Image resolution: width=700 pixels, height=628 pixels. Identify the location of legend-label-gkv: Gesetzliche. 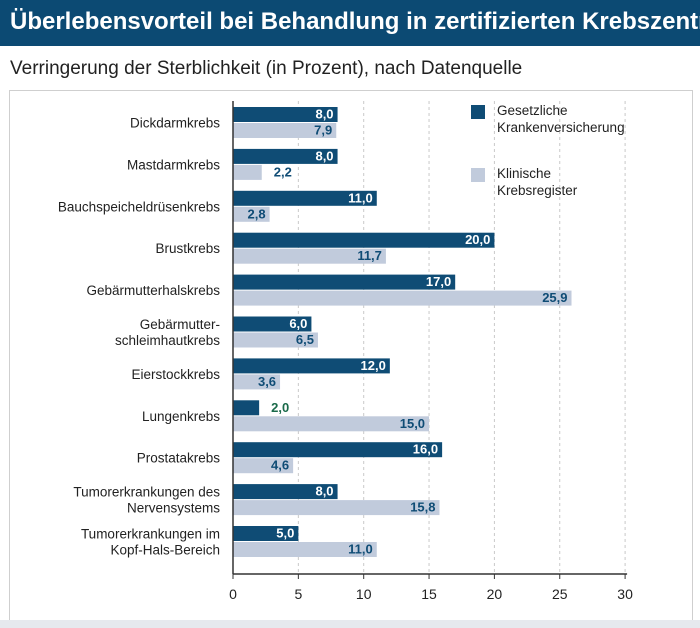
(532, 110).